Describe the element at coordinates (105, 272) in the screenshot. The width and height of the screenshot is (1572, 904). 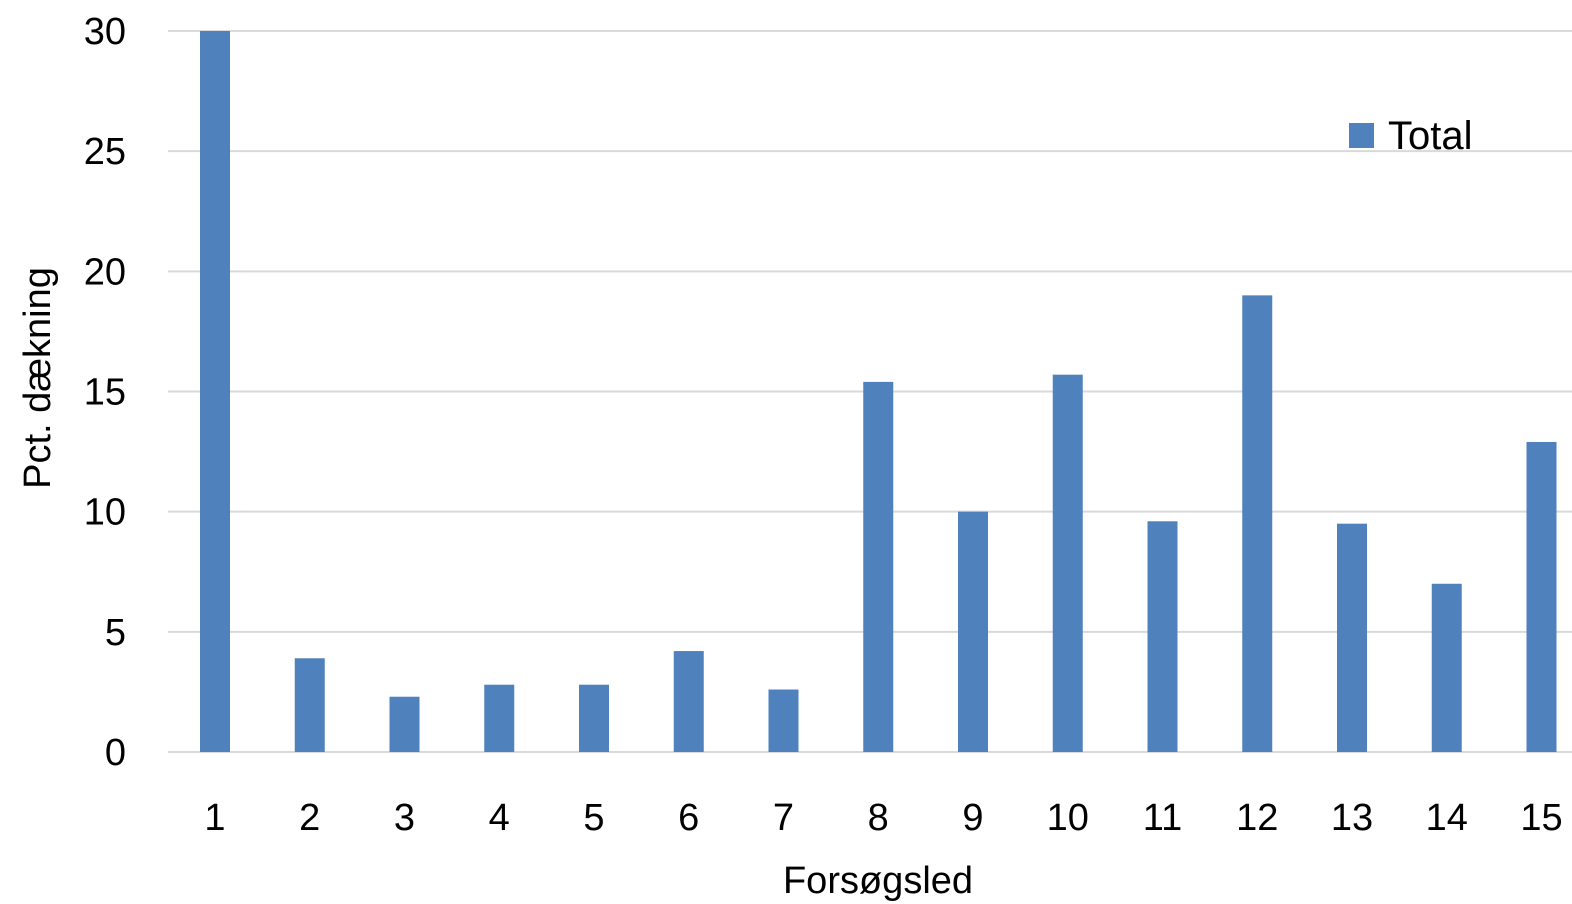
I see `y-tick-label: 20` at that location.